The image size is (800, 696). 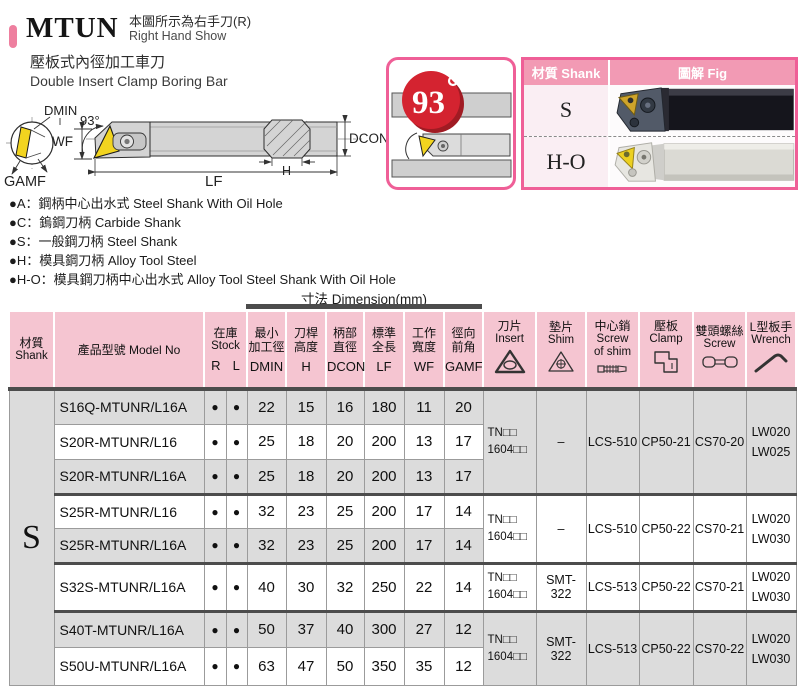 I want to click on col-screw: 雙頭螺絲 Screw, so click(x=720, y=350).